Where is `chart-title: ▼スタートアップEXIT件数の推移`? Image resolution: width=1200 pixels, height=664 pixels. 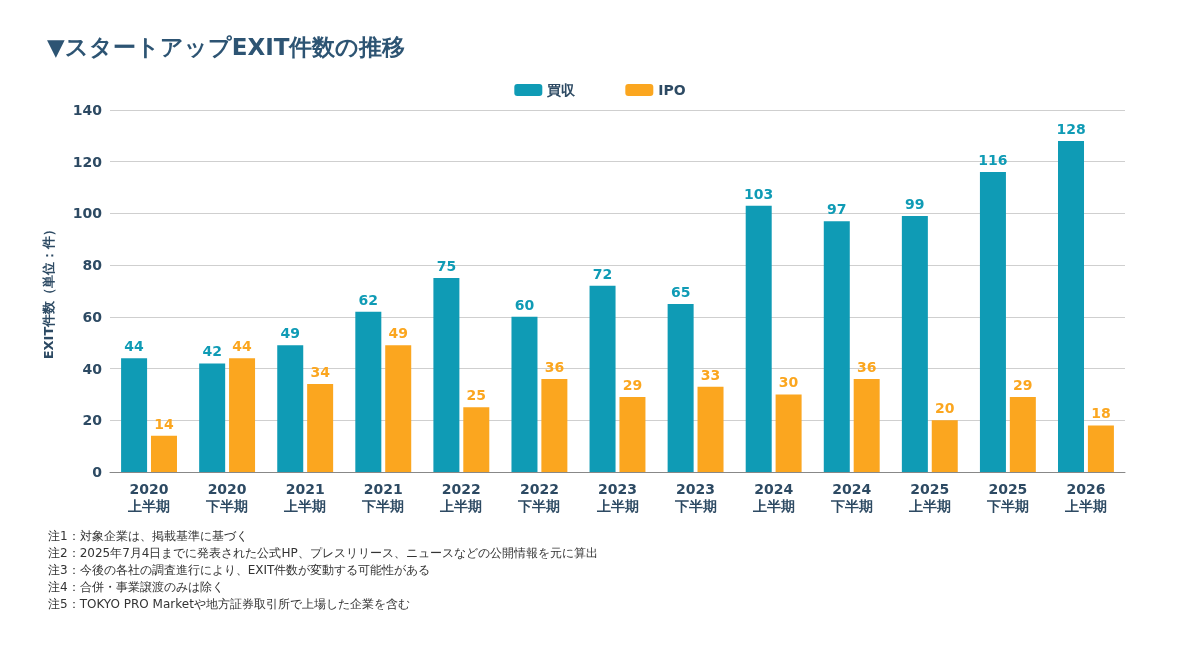 chart-title: ▼スタートアップEXIT件数の推移 is located at coordinates (226, 46).